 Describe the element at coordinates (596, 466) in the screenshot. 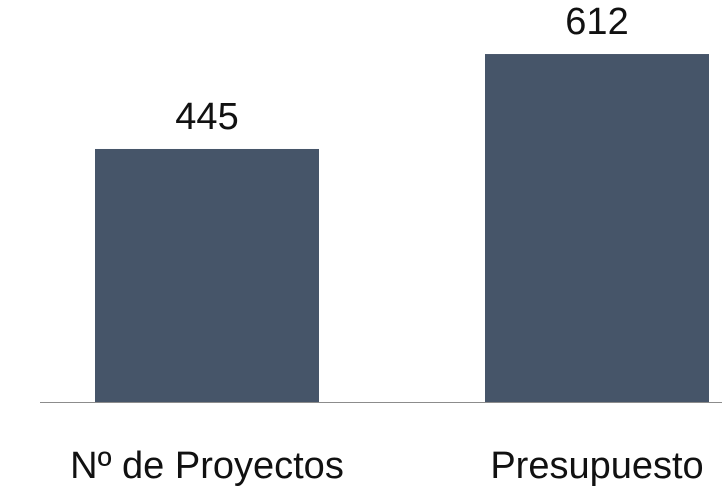

I see `category-label-1: Presupuesto` at that location.